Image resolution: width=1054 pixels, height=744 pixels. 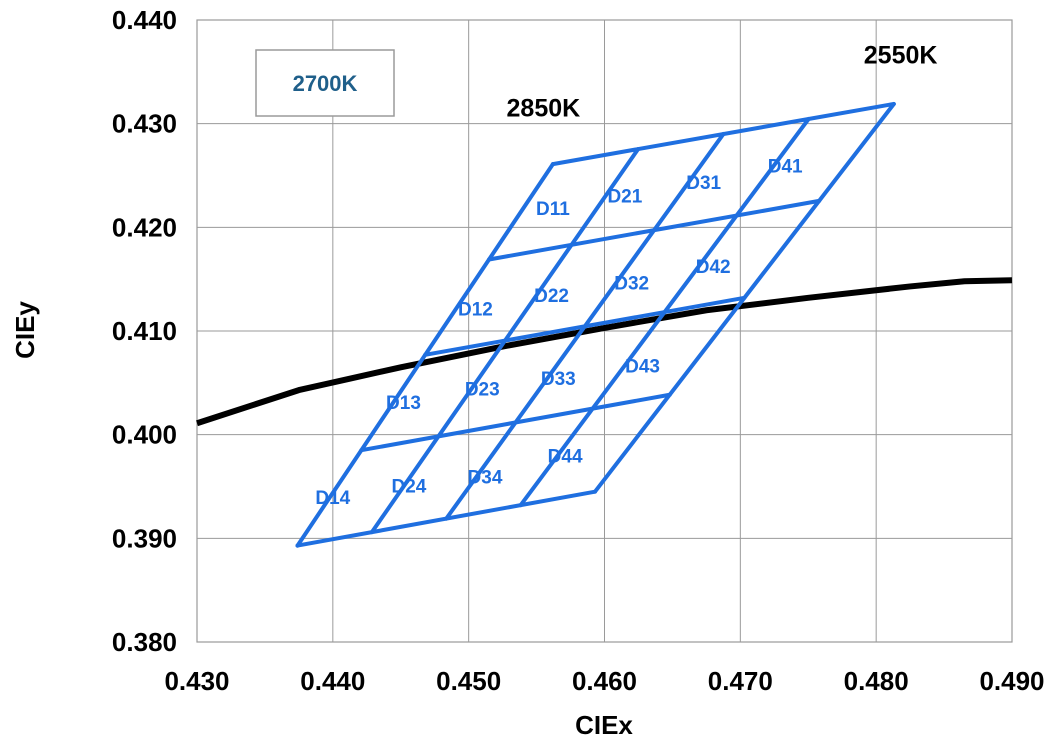 I want to click on y-tick-label: 0.380, so click(x=144, y=642).